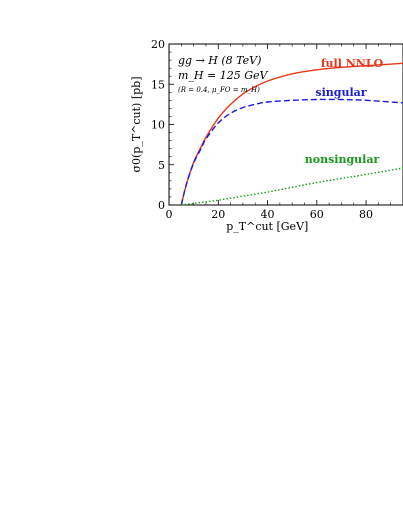 The height and width of the screenshot is (521, 403). What do you see at coordinates (158, 44) in the screenshot?
I see `y-tick-label: 20` at bounding box center [158, 44].